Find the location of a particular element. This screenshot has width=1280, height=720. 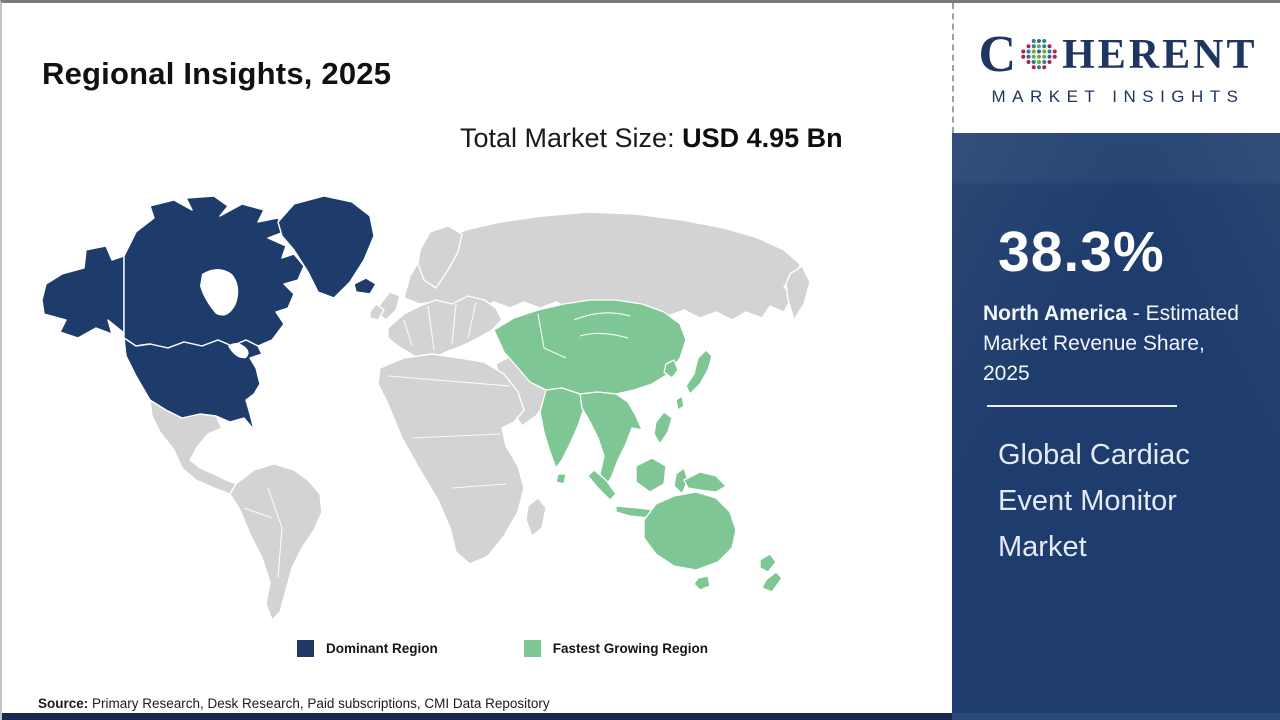

map-region-greenland is located at coordinates (326, 247).